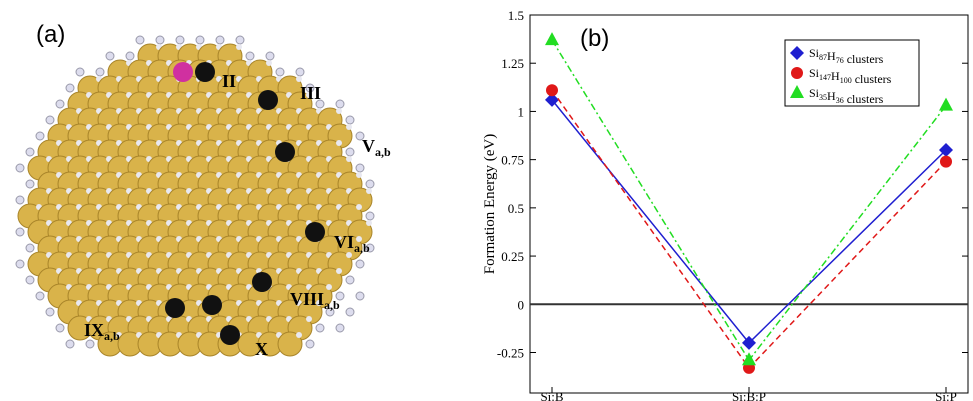 This screenshot has height=401, width=973. I want to click on site-label: IXa,b, so click(102, 331).